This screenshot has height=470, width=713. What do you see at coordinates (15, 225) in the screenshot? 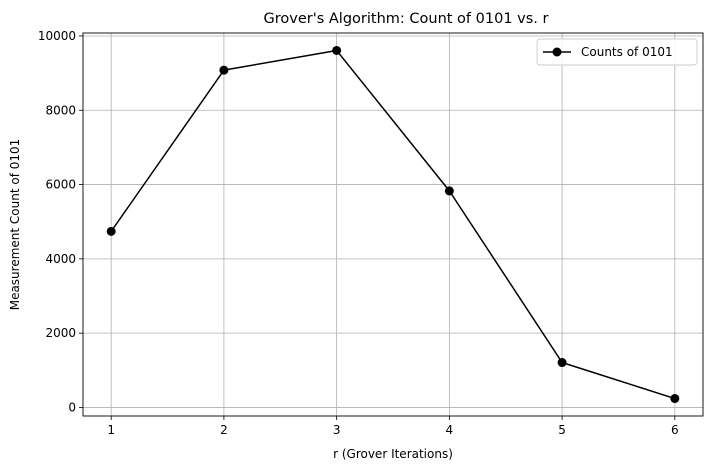
I see `y-axis-label: Measurement Count of 0101` at bounding box center [15, 225].